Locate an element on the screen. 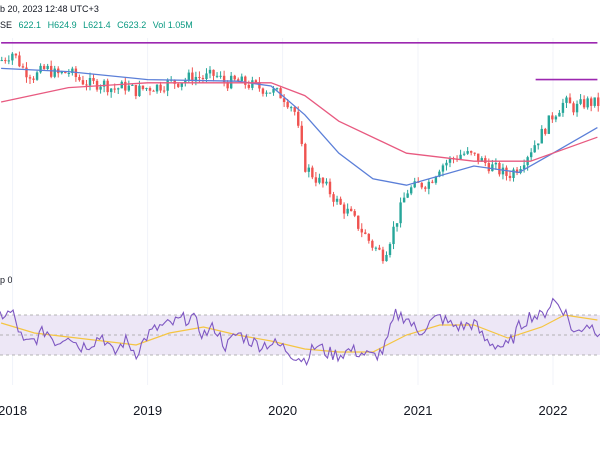 The width and height of the screenshot is (600, 450). exchange-fragment: SE is located at coordinates (6, 25).